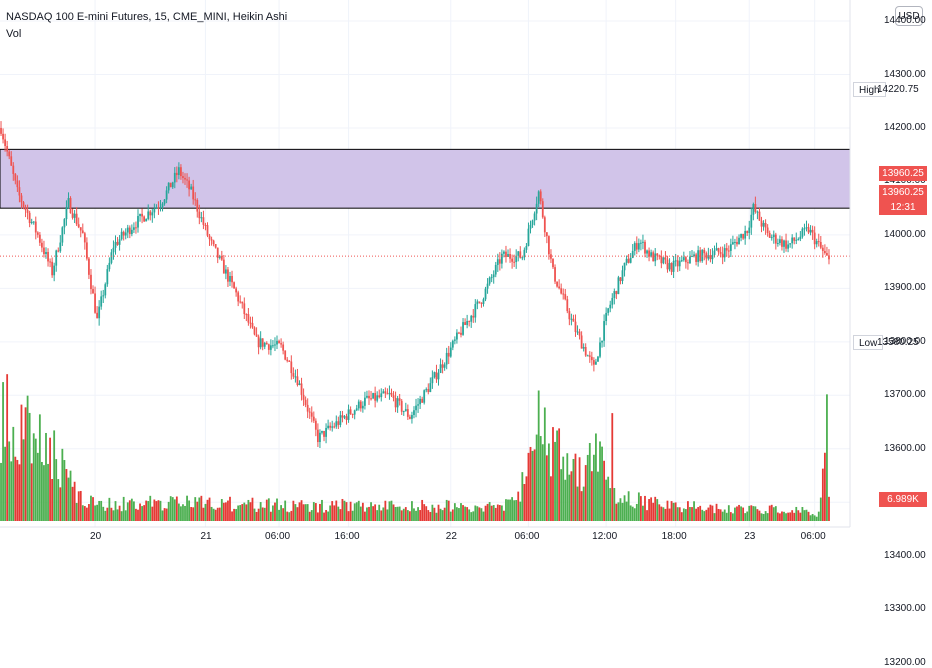  What do you see at coordinates (14, 34) in the screenshot?
I see `volume-indicator-label: Vol` at bounding box center [14, 34].